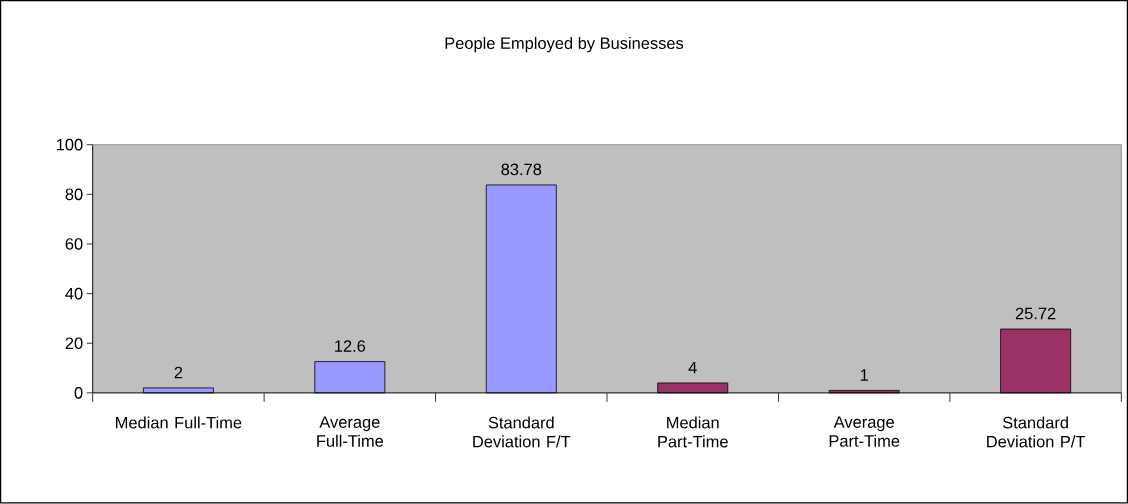 The width and height of the screenshot is (1128, 504). What do you see at coordinates (522, 432) in the screenshot?
I see `x-tick-label: Standard Deviation F/T` at bounding box center [522, 432].